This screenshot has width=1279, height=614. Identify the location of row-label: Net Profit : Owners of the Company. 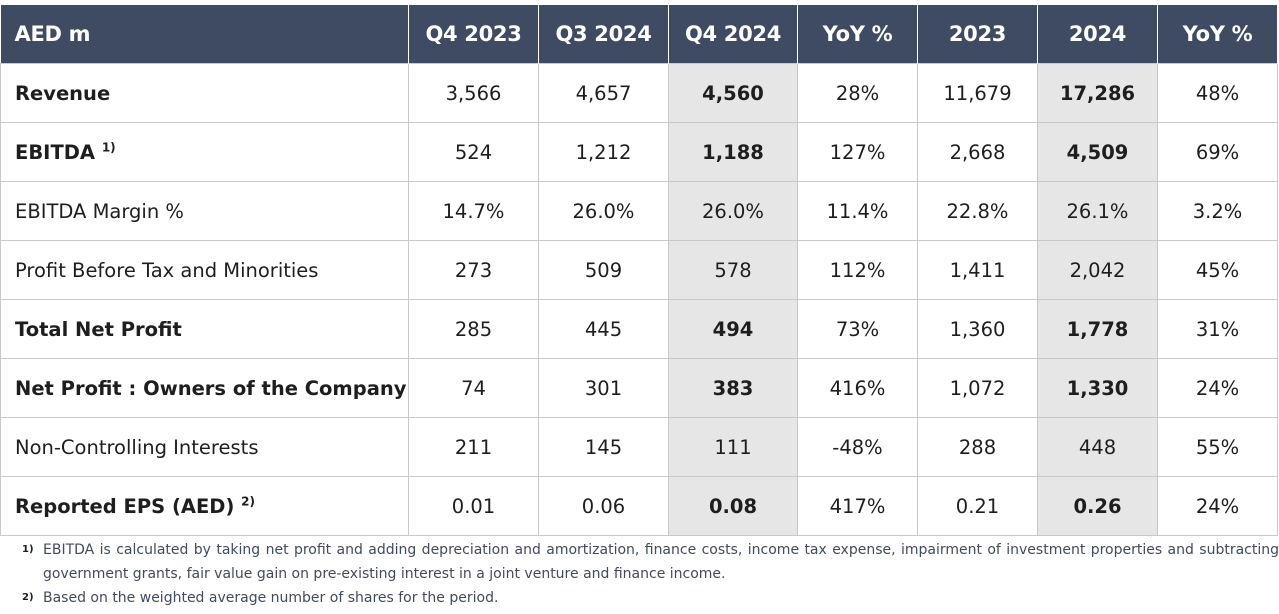
(204, 388).